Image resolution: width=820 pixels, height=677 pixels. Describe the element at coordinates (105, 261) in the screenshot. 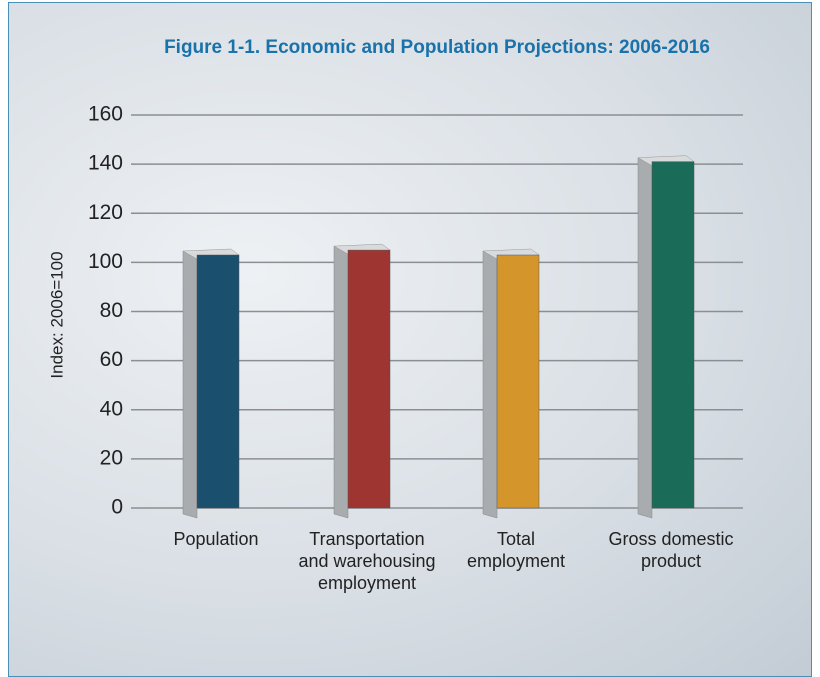

I see `y-tick-label: 100` at that location.